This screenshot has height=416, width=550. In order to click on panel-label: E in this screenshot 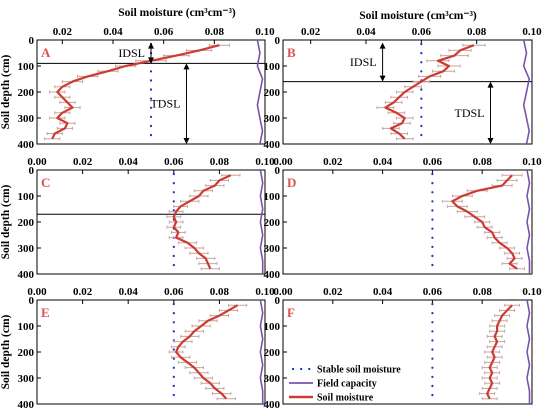, I will do `click(45, 312)`.